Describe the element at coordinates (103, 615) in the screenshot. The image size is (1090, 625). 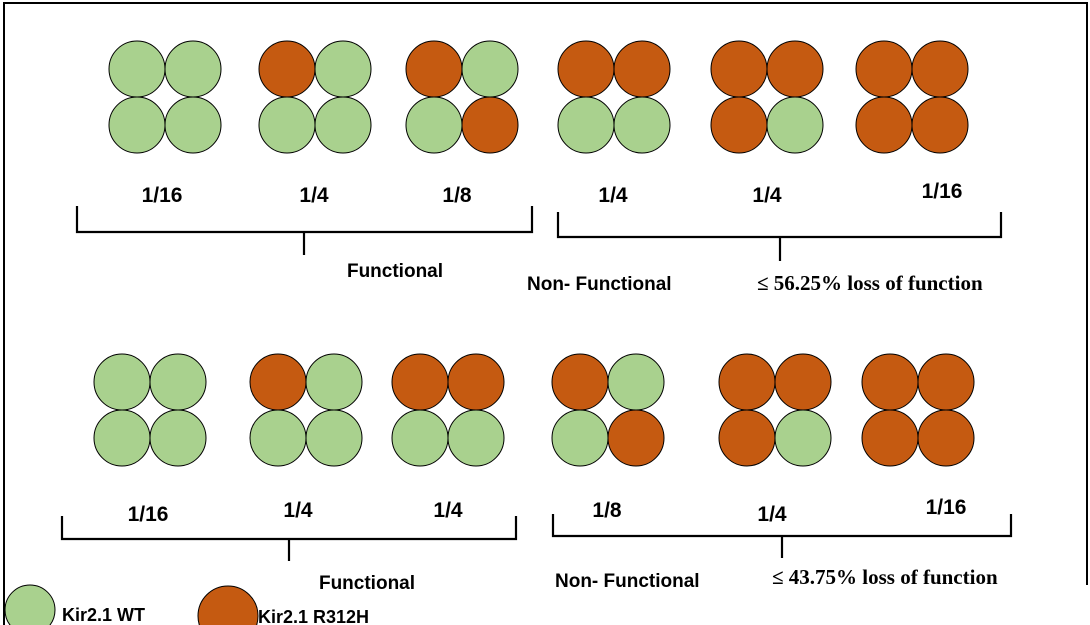
I see `legend-wt-label: Kir2.1 WT` at that location.